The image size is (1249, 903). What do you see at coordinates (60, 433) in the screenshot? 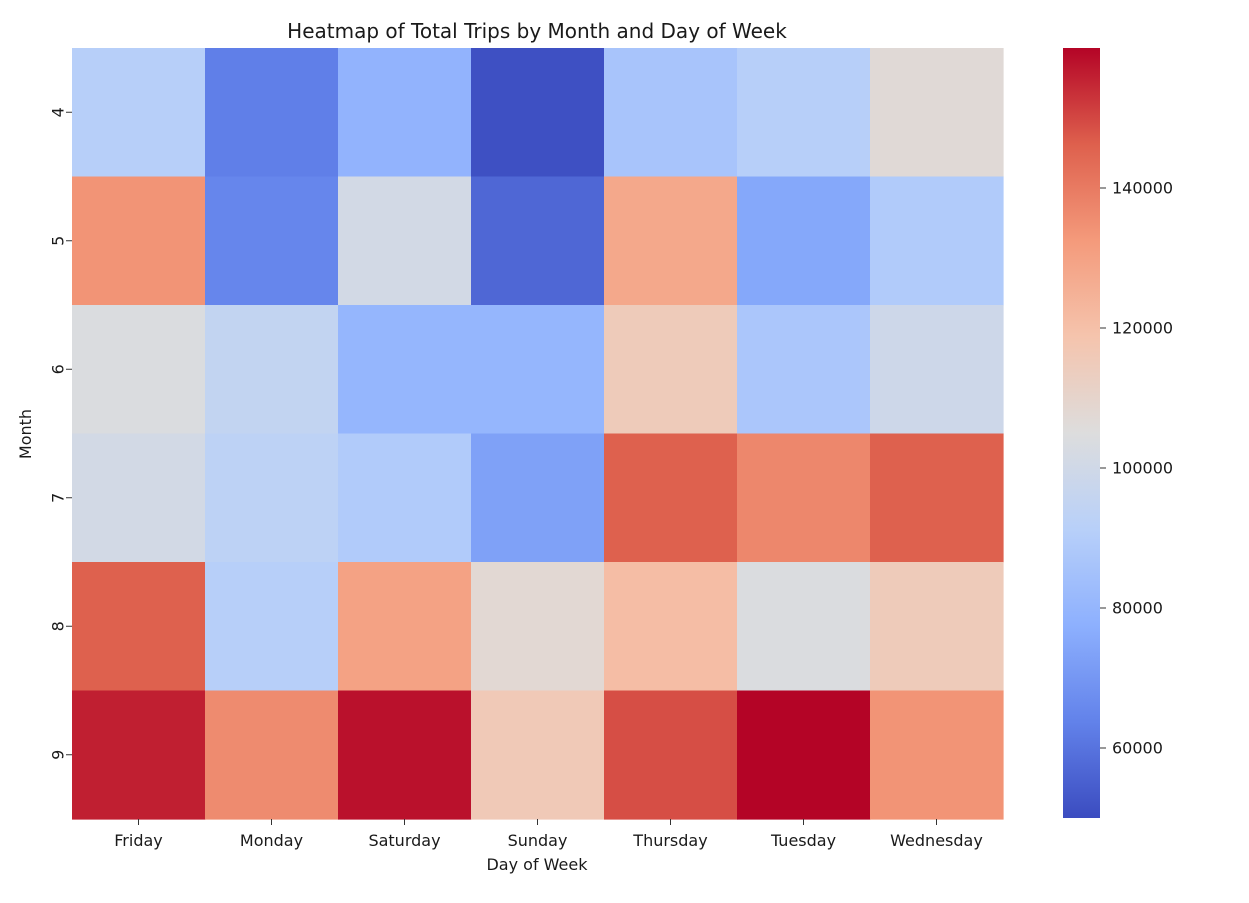
I see `y-axis-ticks: 4 5 6 7 8 9` at bounding box center [60, 433].